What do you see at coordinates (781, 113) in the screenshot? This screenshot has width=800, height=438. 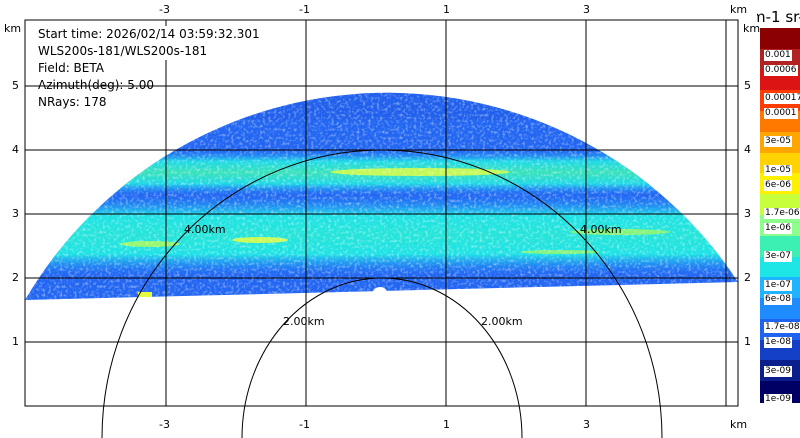 I see `colorbar-label: 0.0001` at bounding box center [781, 113].